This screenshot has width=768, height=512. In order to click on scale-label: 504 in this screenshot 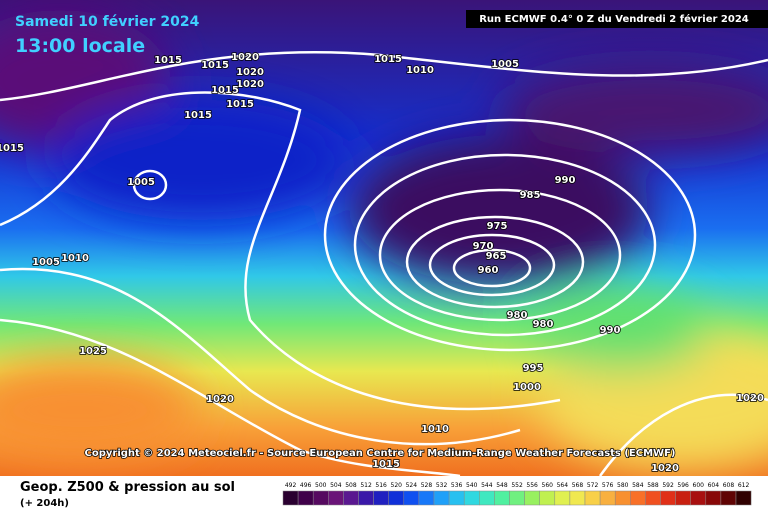, I will do `click(336, 485)`.